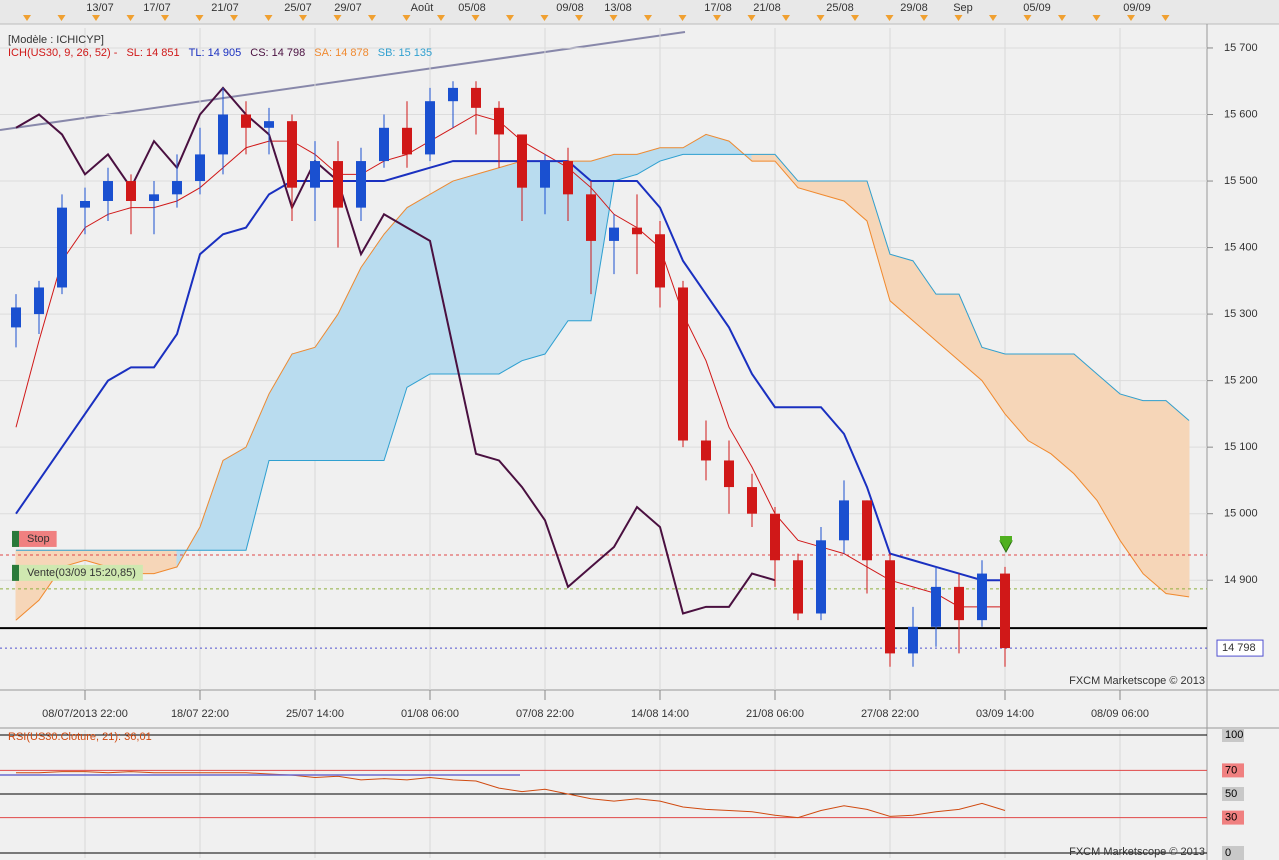 The image size is (1279, 860). Describe the element at coordinates (767, 8) in the screenshot. I see `top-date-label: 21/08` at that location.